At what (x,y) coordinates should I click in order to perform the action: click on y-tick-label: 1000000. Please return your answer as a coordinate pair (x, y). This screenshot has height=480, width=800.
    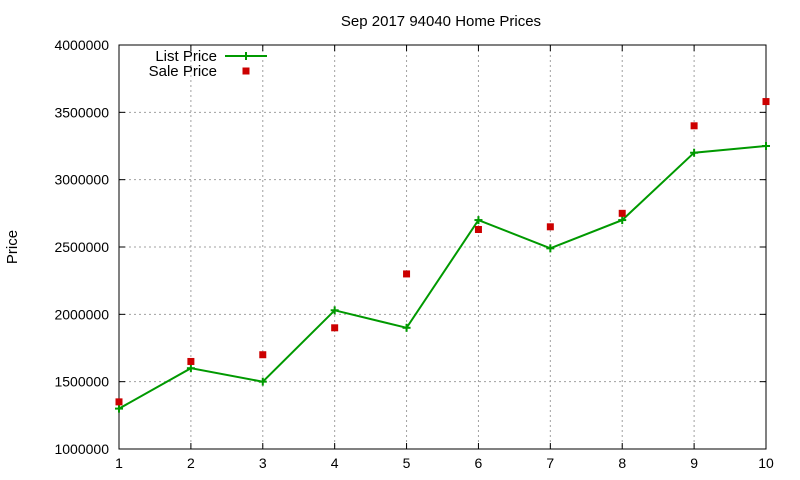
    Looking at the image, I should click on (81, 449).